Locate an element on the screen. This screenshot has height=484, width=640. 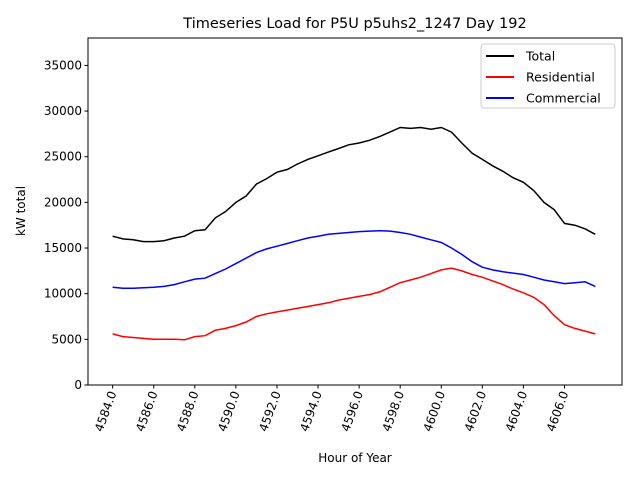
x-tick-label: 4602.0 is located at coordinates (476, 411).